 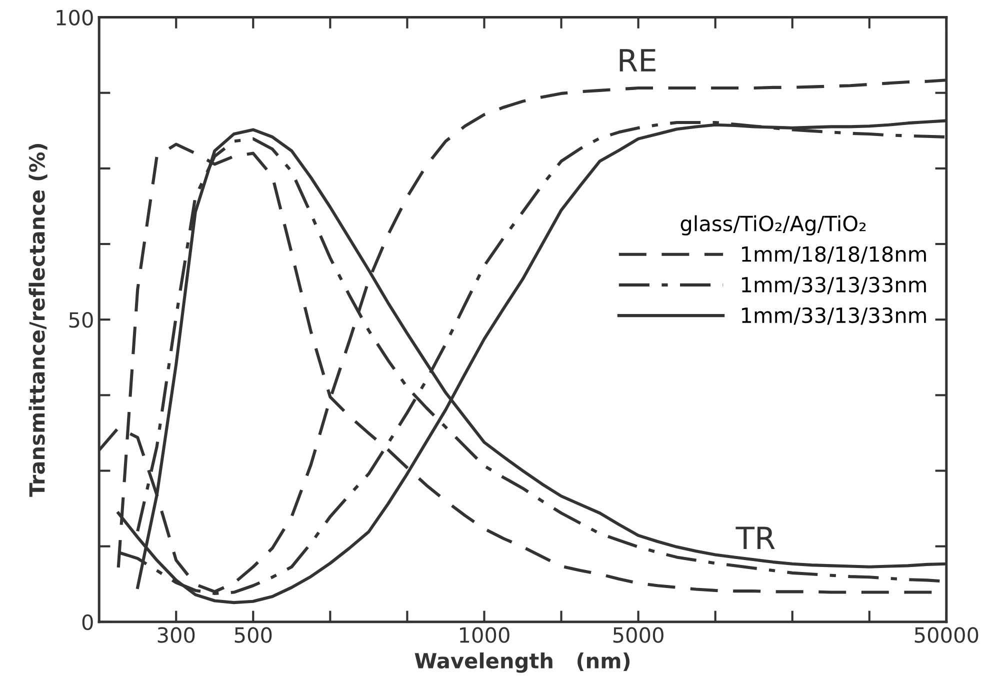 I want to click on y-tick-label: 50, so click(x=81, y=320).